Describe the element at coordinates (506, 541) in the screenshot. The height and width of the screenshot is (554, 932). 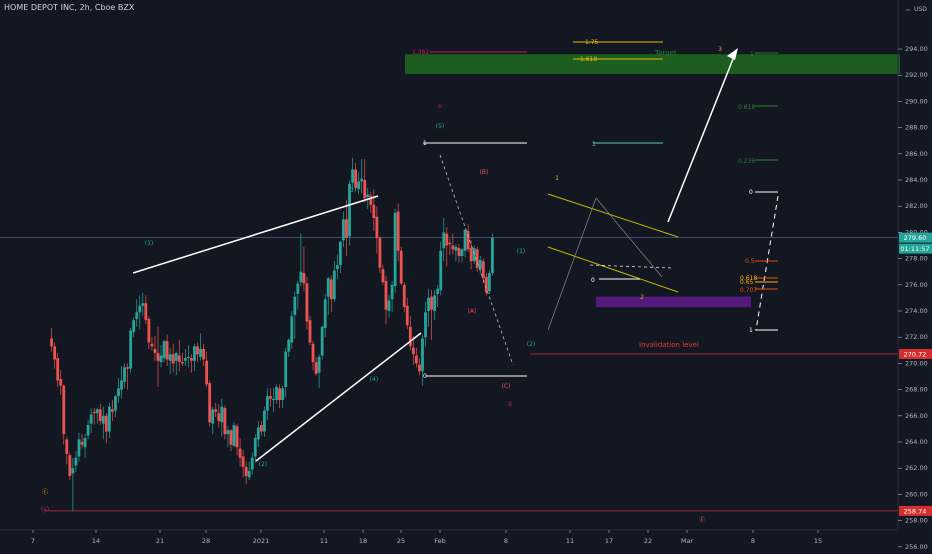
I see `x-tick-label: 8` at that location.